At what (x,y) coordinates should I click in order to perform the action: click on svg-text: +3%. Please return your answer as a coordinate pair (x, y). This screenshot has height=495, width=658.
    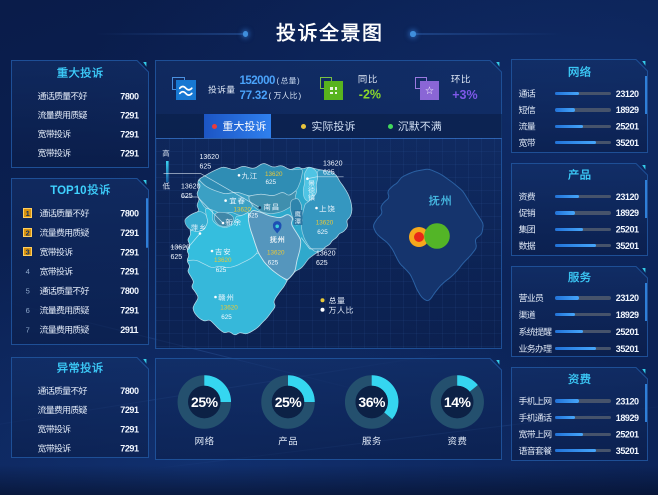
    Looking at the image, I should click on (464, 95).